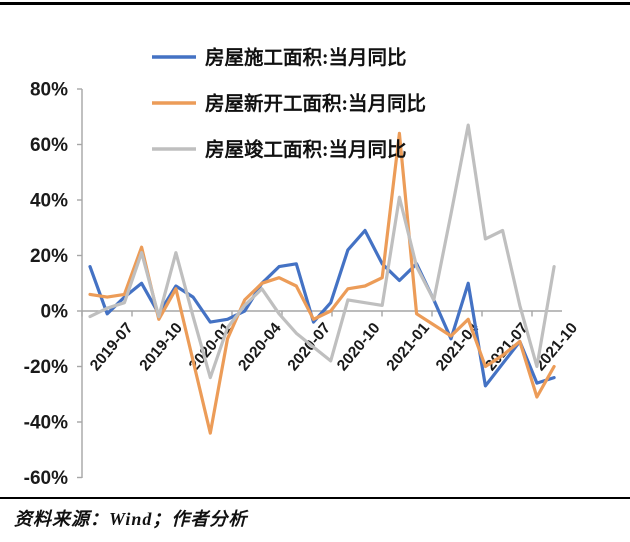 This screenshot has width=630, height=542. Describe the element at coordinates (49, 90) in the screenshot. I see `y-tick-label: 80%` at that location.